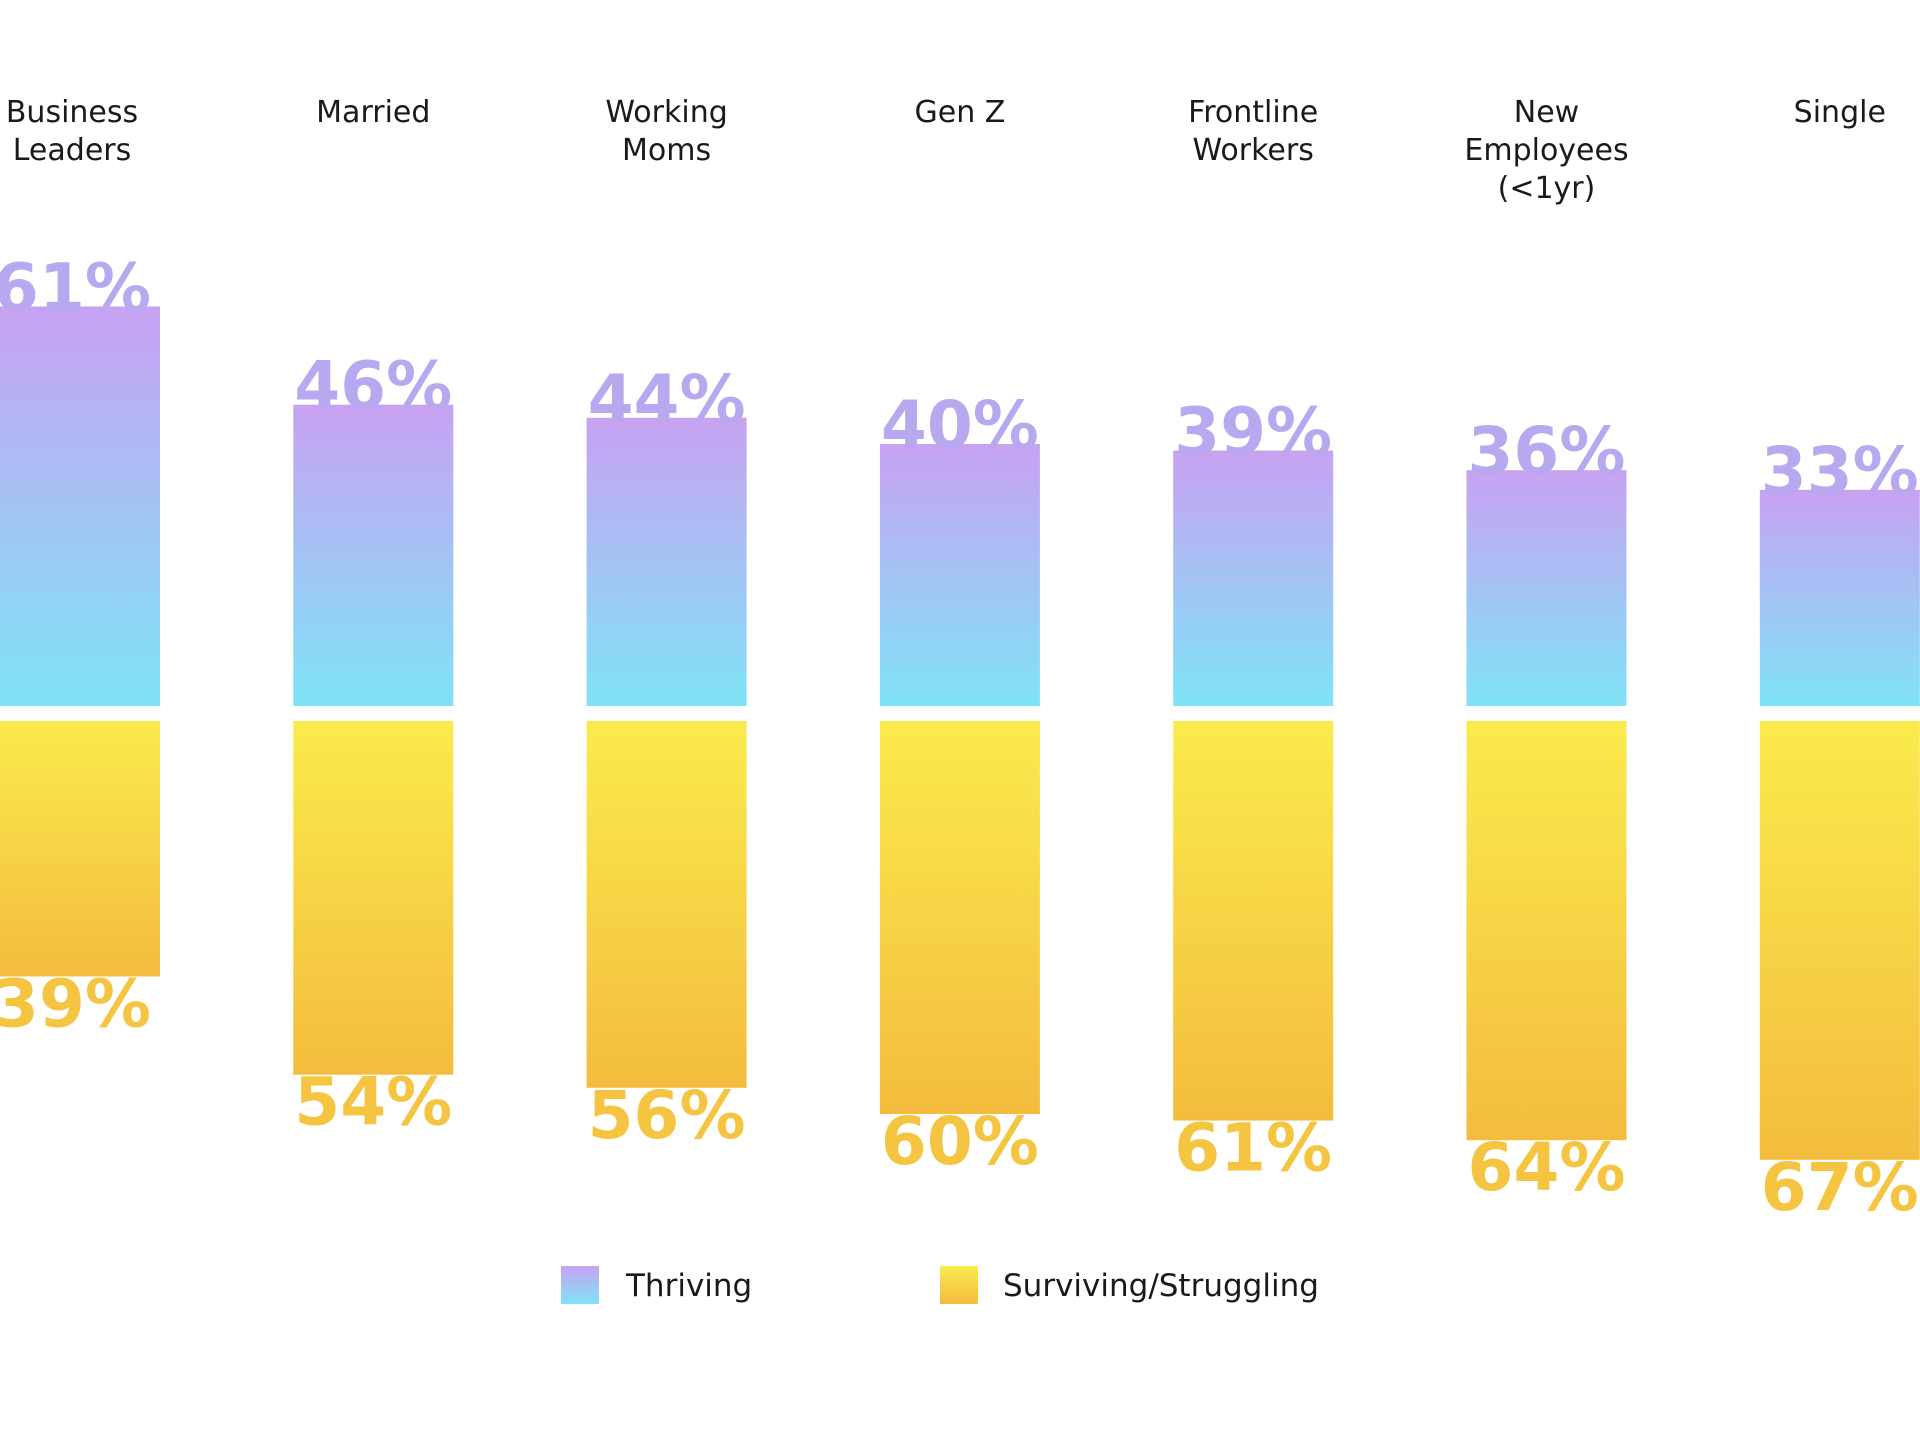 The width and height of the screenshot is (1920, 1440). I want to click on value-label-thriving: 46%, so click(373, 386).